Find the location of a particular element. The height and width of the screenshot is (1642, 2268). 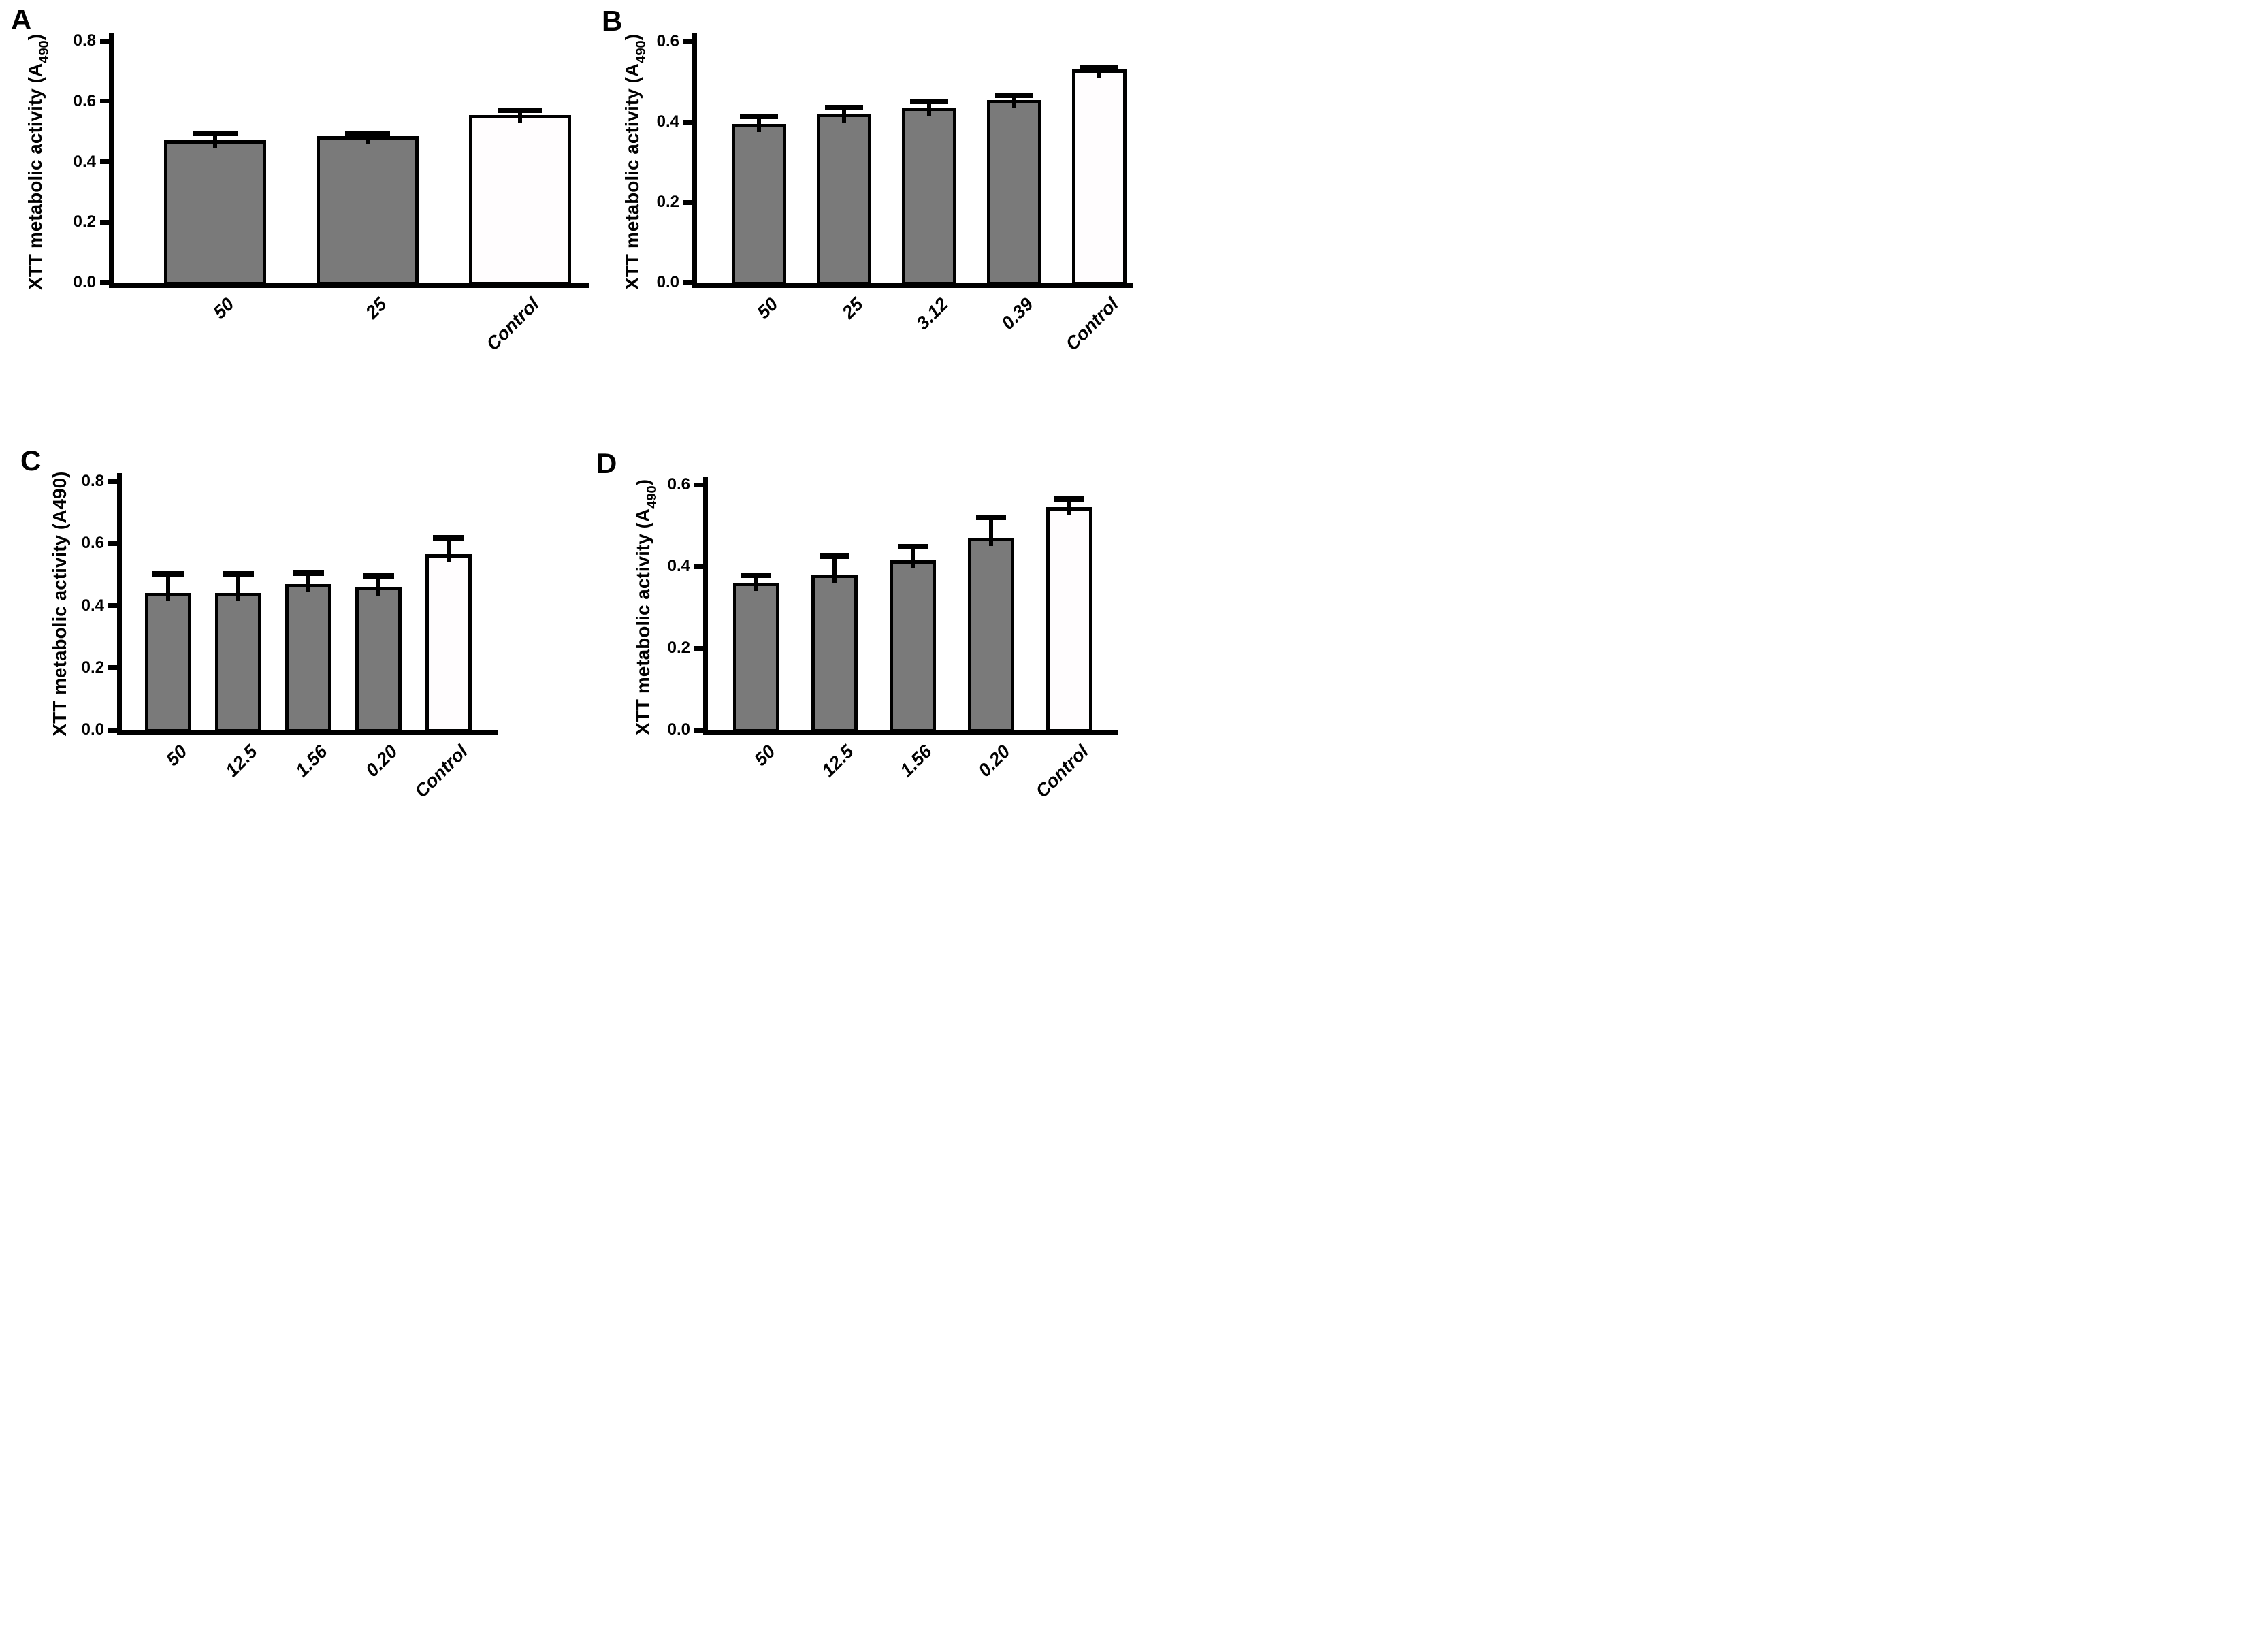

panel-letter: C is located at coordinates (31, 461).